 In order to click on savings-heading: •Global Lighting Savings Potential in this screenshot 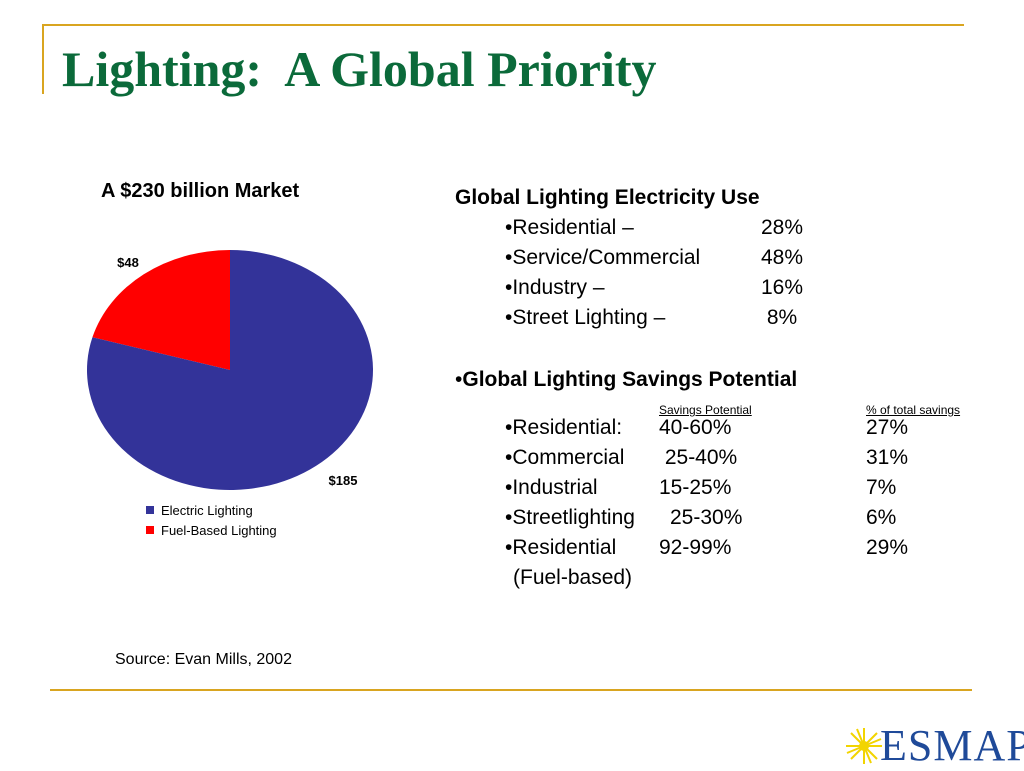, I will do `click(626, 380)`.